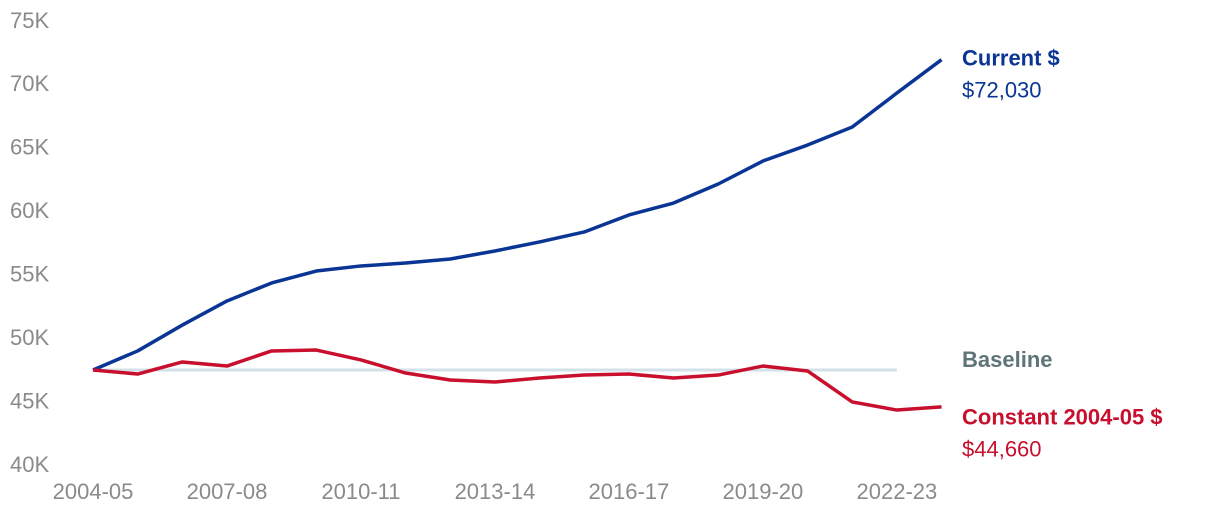  I want to click on x-tick-label: 2010-11, so click(360, 491).